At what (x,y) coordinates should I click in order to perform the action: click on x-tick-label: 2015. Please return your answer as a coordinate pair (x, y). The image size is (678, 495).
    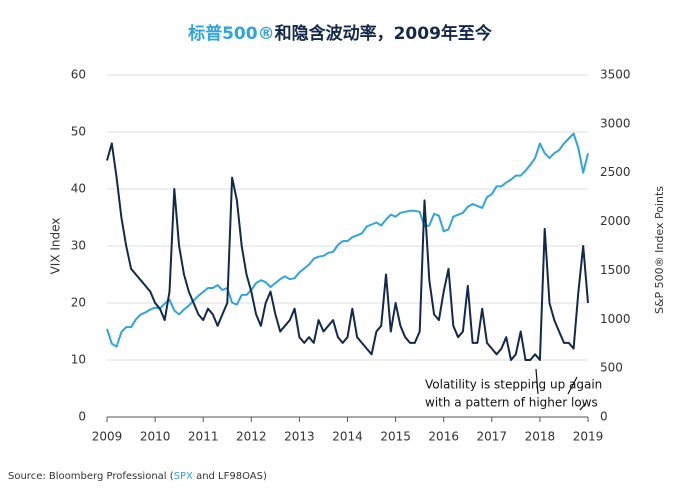
    Looking at the image, I should click on (395, 437).